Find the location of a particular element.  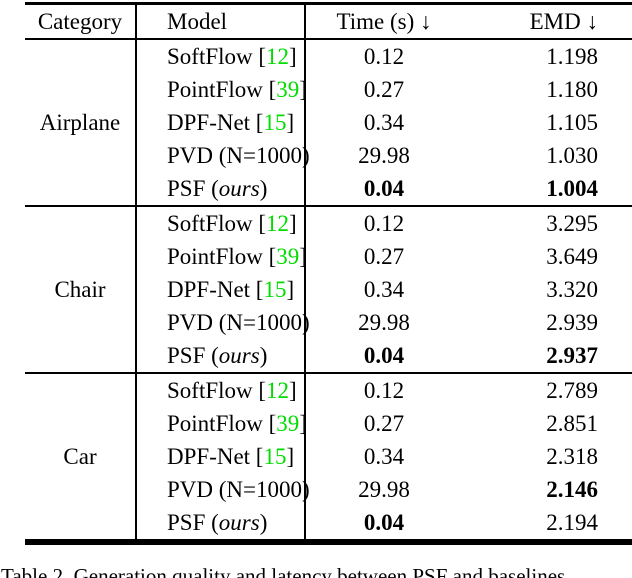

emd-value-best: 1.004 is located at coordinates (572, 188).